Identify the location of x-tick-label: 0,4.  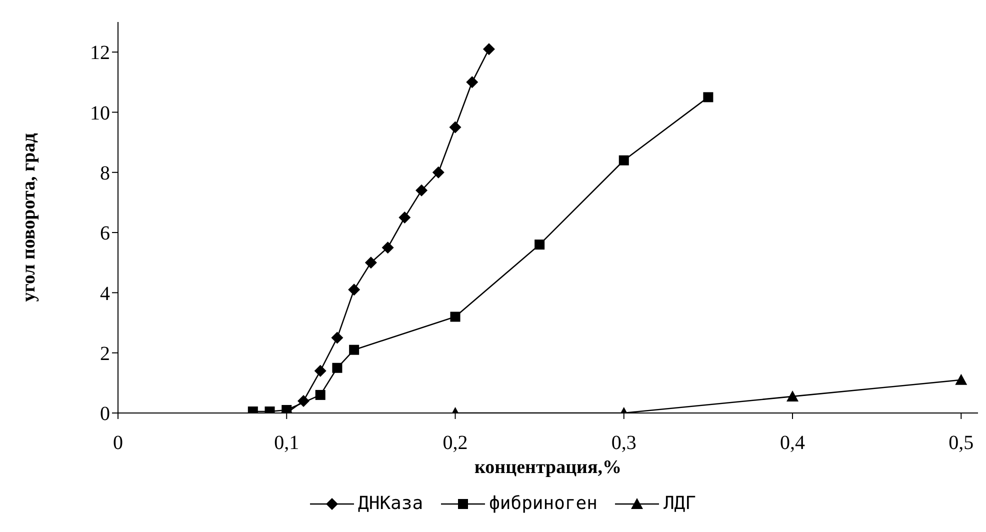
(793, 443).